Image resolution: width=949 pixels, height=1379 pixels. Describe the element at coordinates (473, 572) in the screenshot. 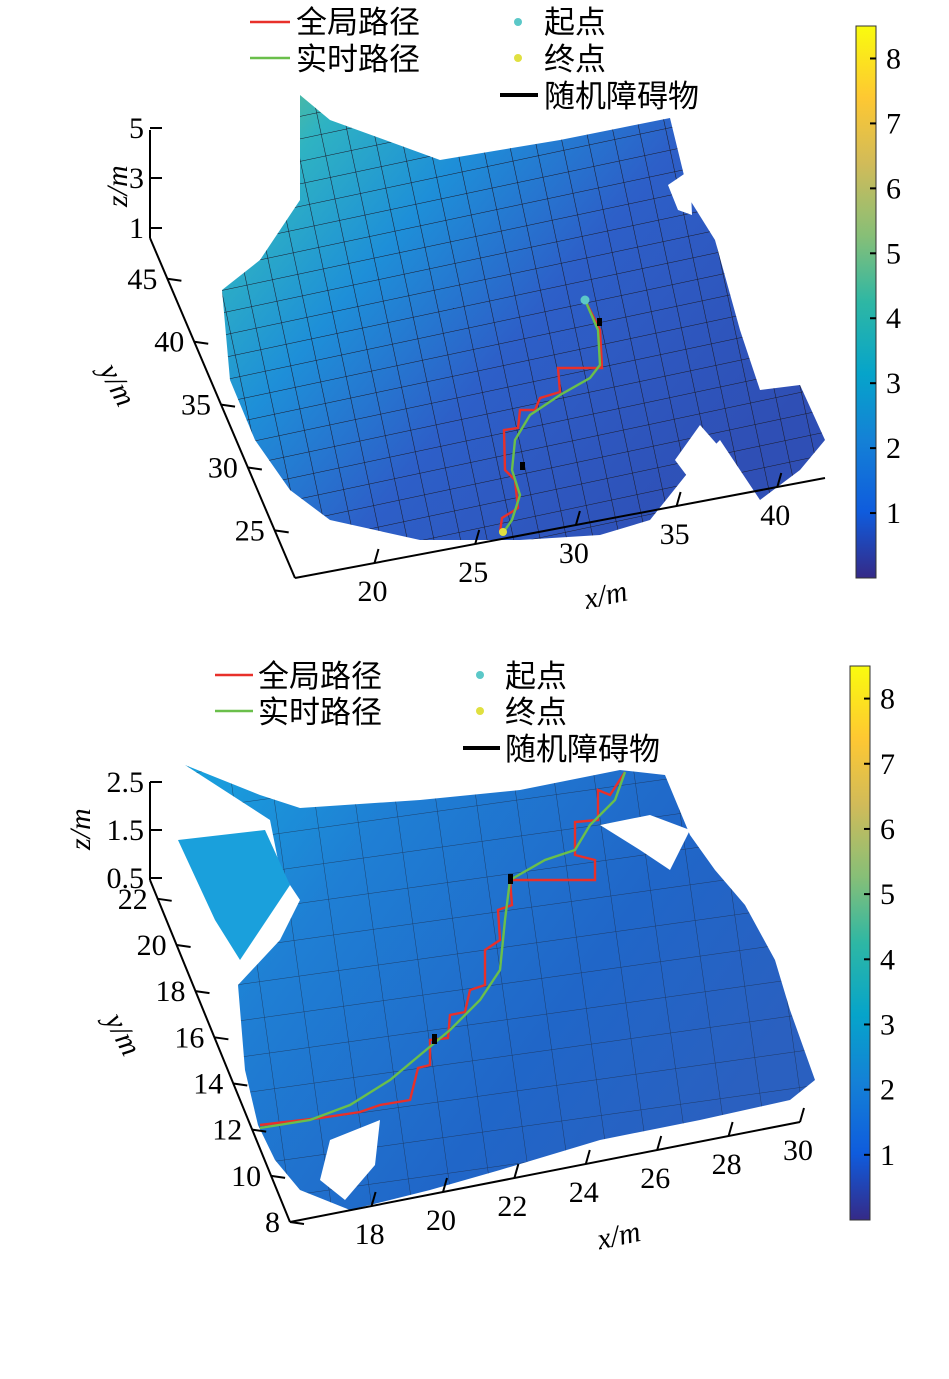

I see `x-tick-label: 25` at that location.